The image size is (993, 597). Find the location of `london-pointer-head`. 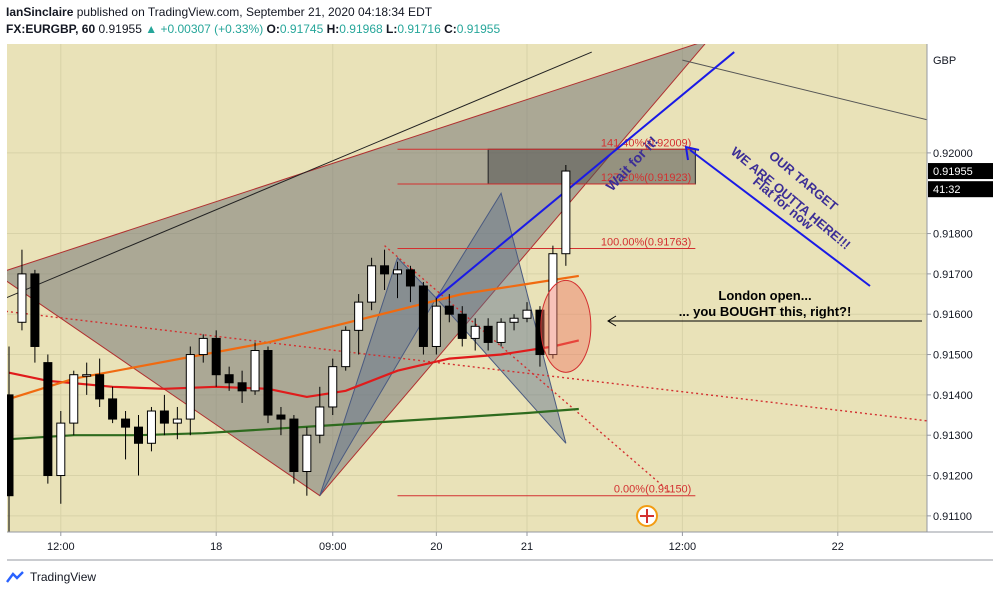

london-pointer-head is located at coordinates (612, 321).